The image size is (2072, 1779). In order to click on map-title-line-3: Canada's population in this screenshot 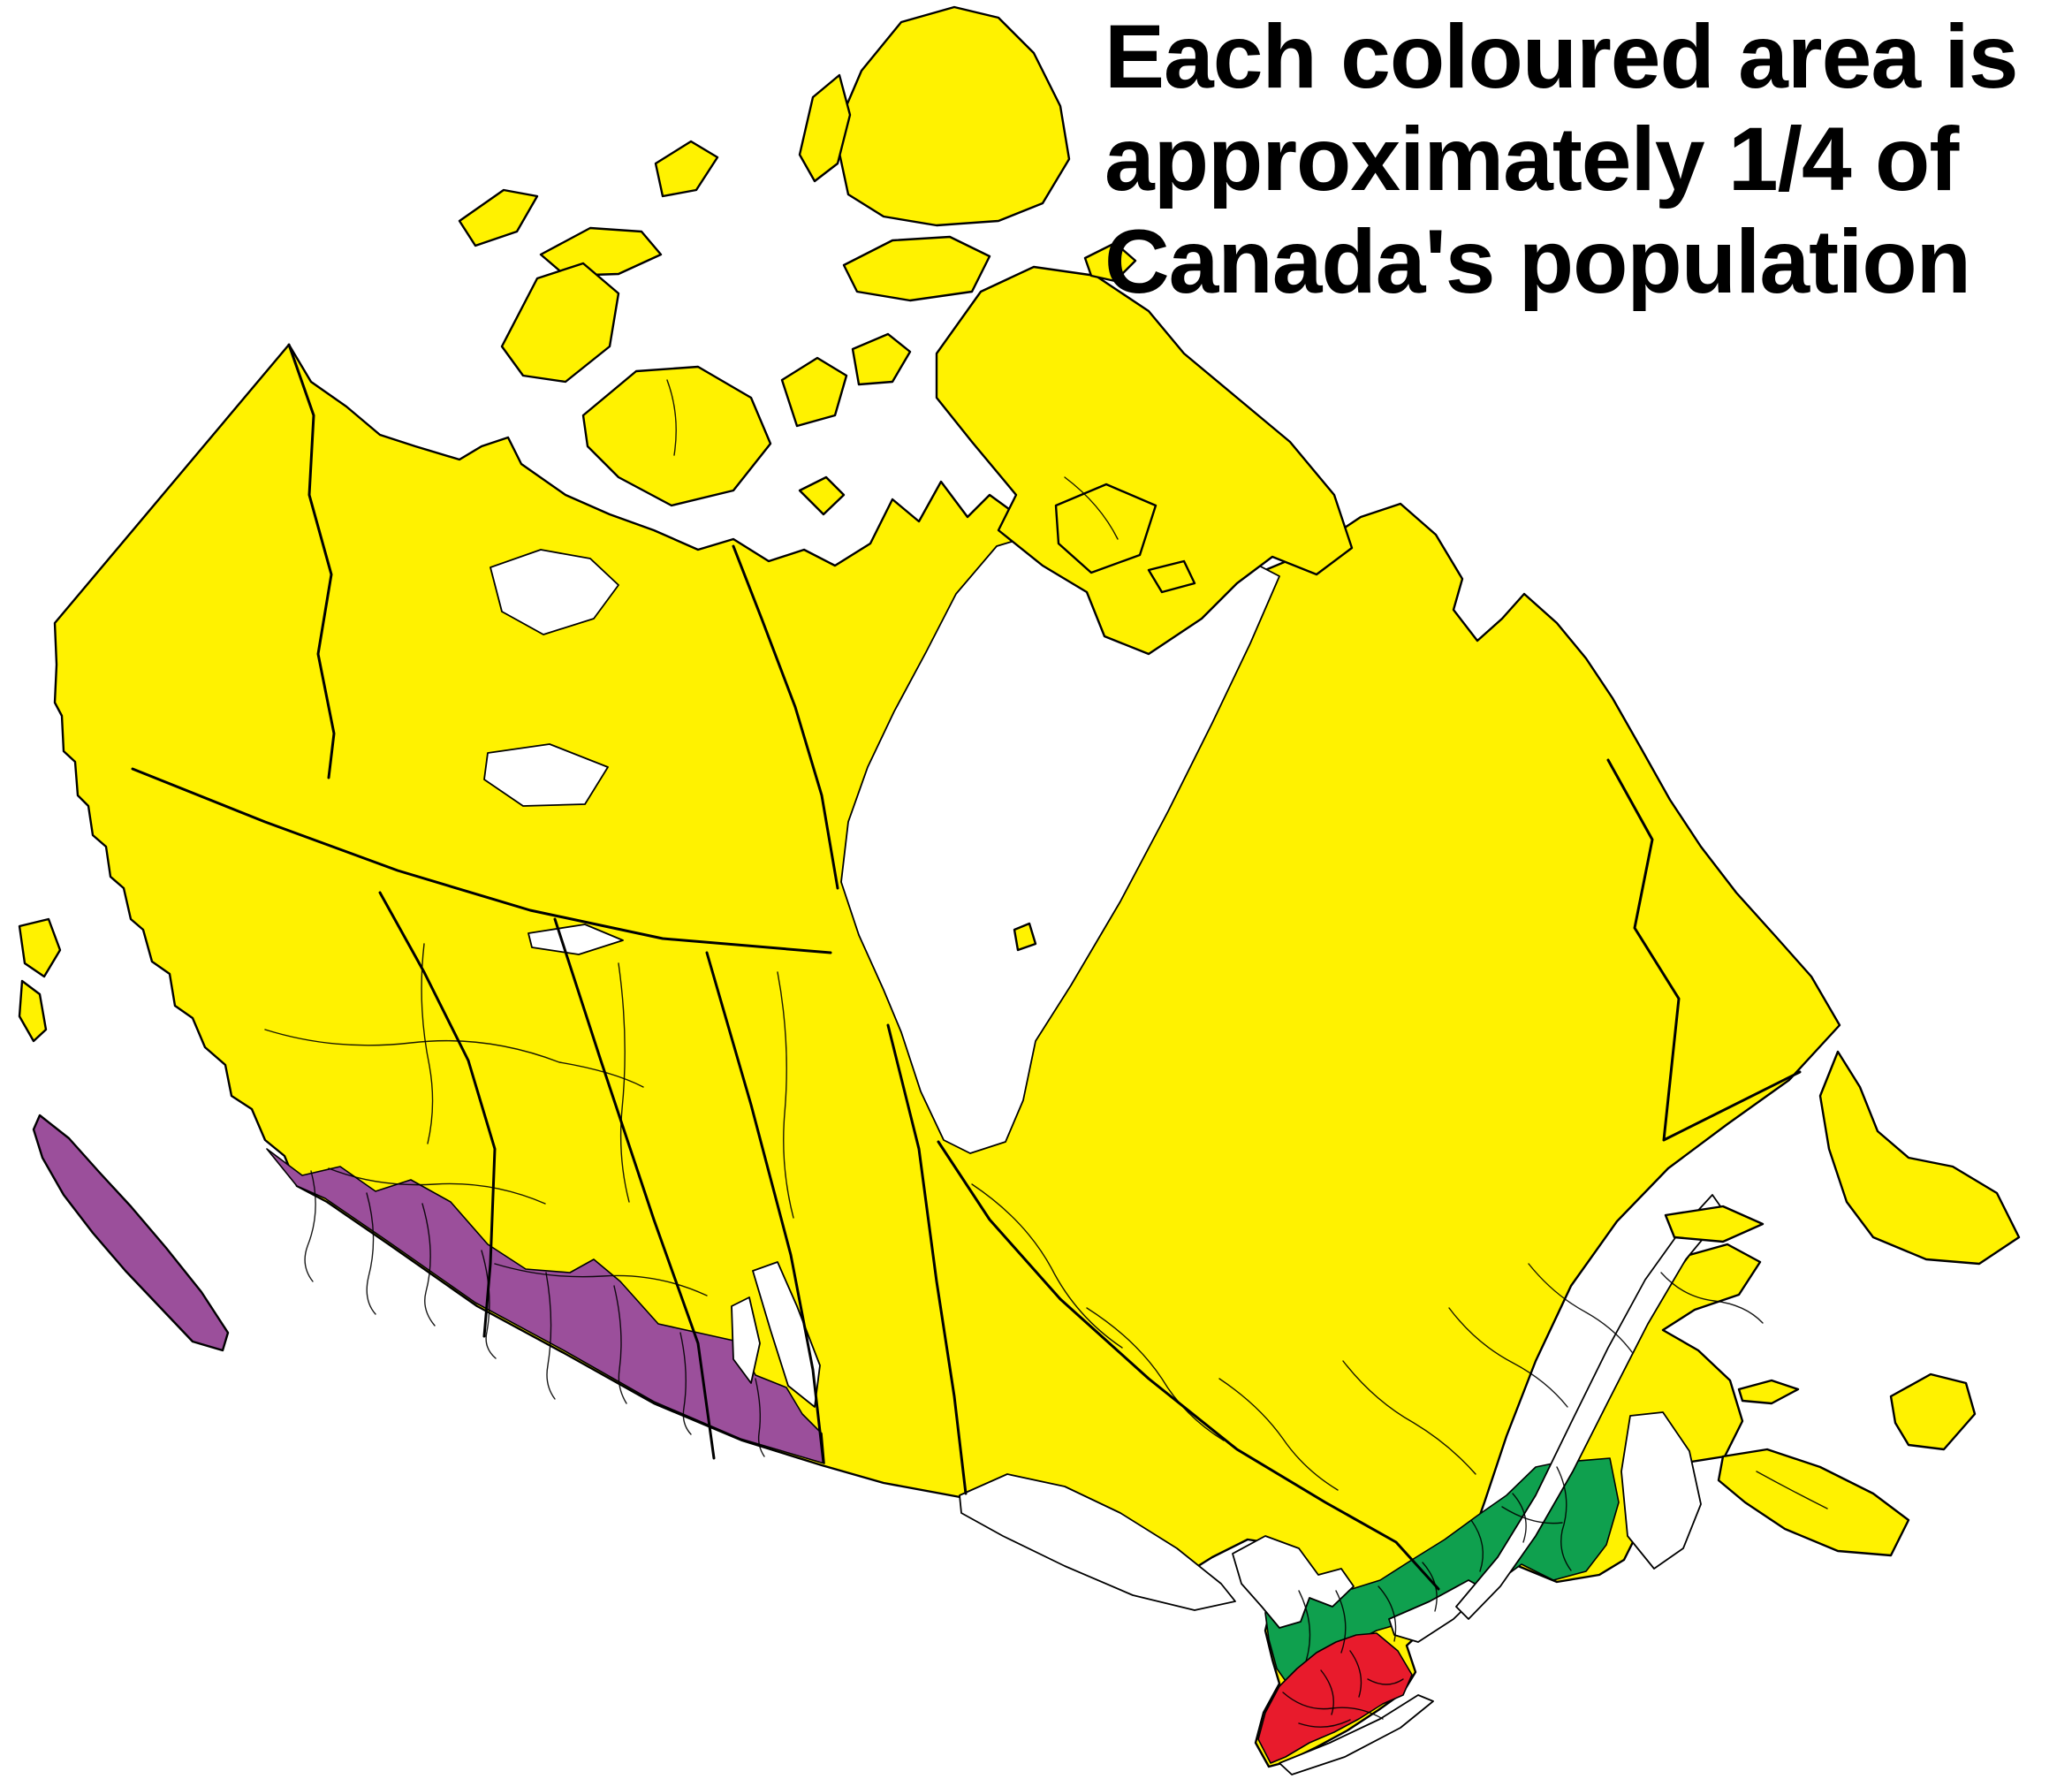, I will do `click(1537, 261)`.